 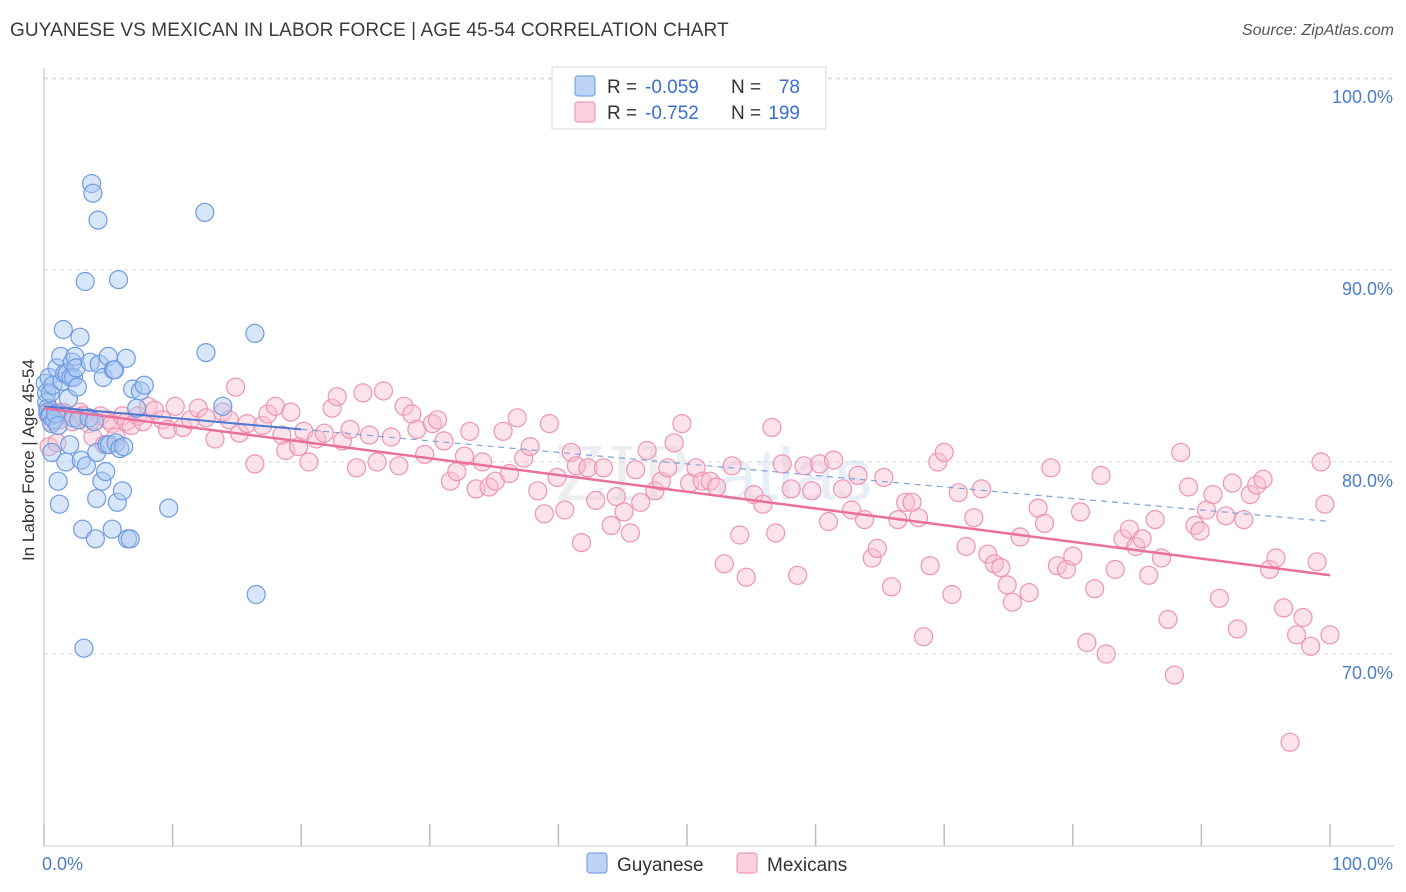 What do you see at coordinates (1362, 97) in the screenshot?
I see `y-tick-label: 100.0%` at bounding box center [1362, 97].